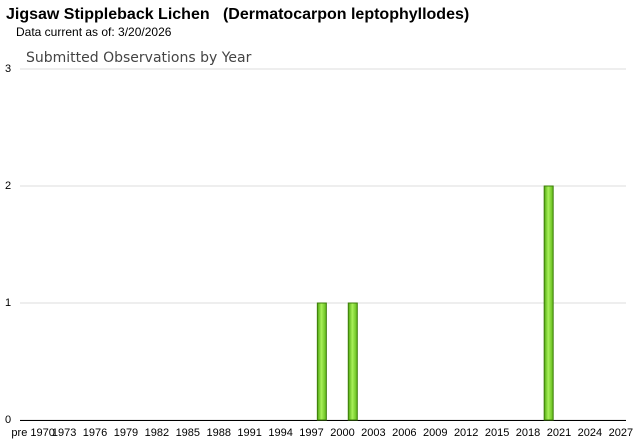  Describe the element at coordinates (157, 433) in the screenshot. I see `x-tick-label: 1982` at that location.